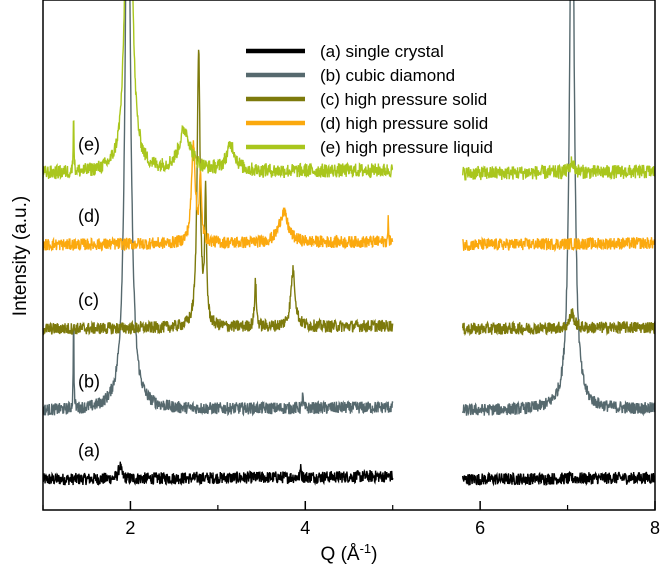 This screenshot has height=569, width=660. I want to click on series-trace-labels: (a) (b) (c) (d) (e), so click(89, 297).